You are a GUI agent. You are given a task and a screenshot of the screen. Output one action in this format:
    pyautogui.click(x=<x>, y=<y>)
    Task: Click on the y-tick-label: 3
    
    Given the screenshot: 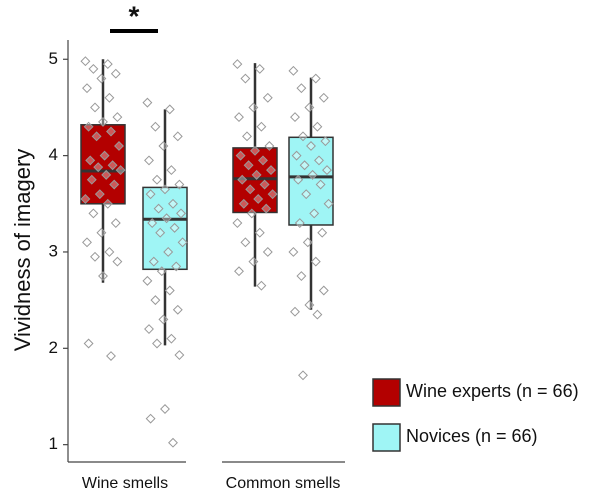 What is the action you would take?
    pyautogui.click(x=53, y=250)
    